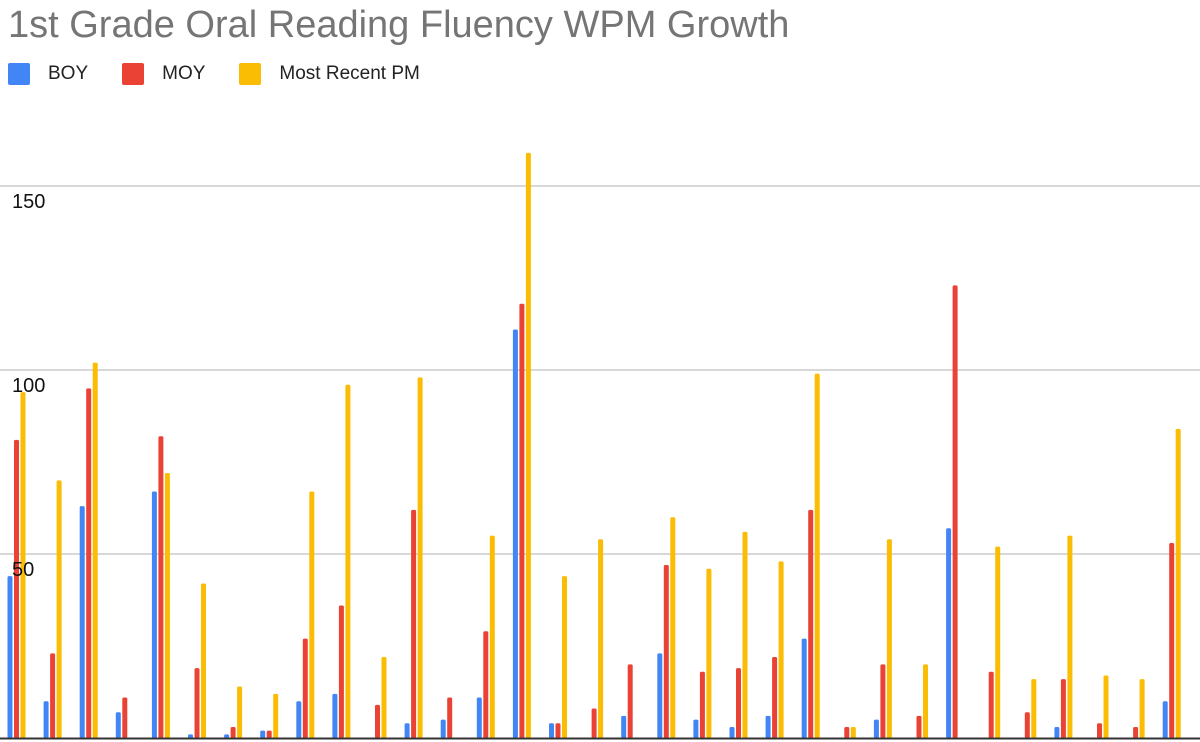 The width and height of the screenshot is (1200, 742). Describe the element at coordinates (133, 74) in the screenshot. I see `legend-swatch-moy` at that location.